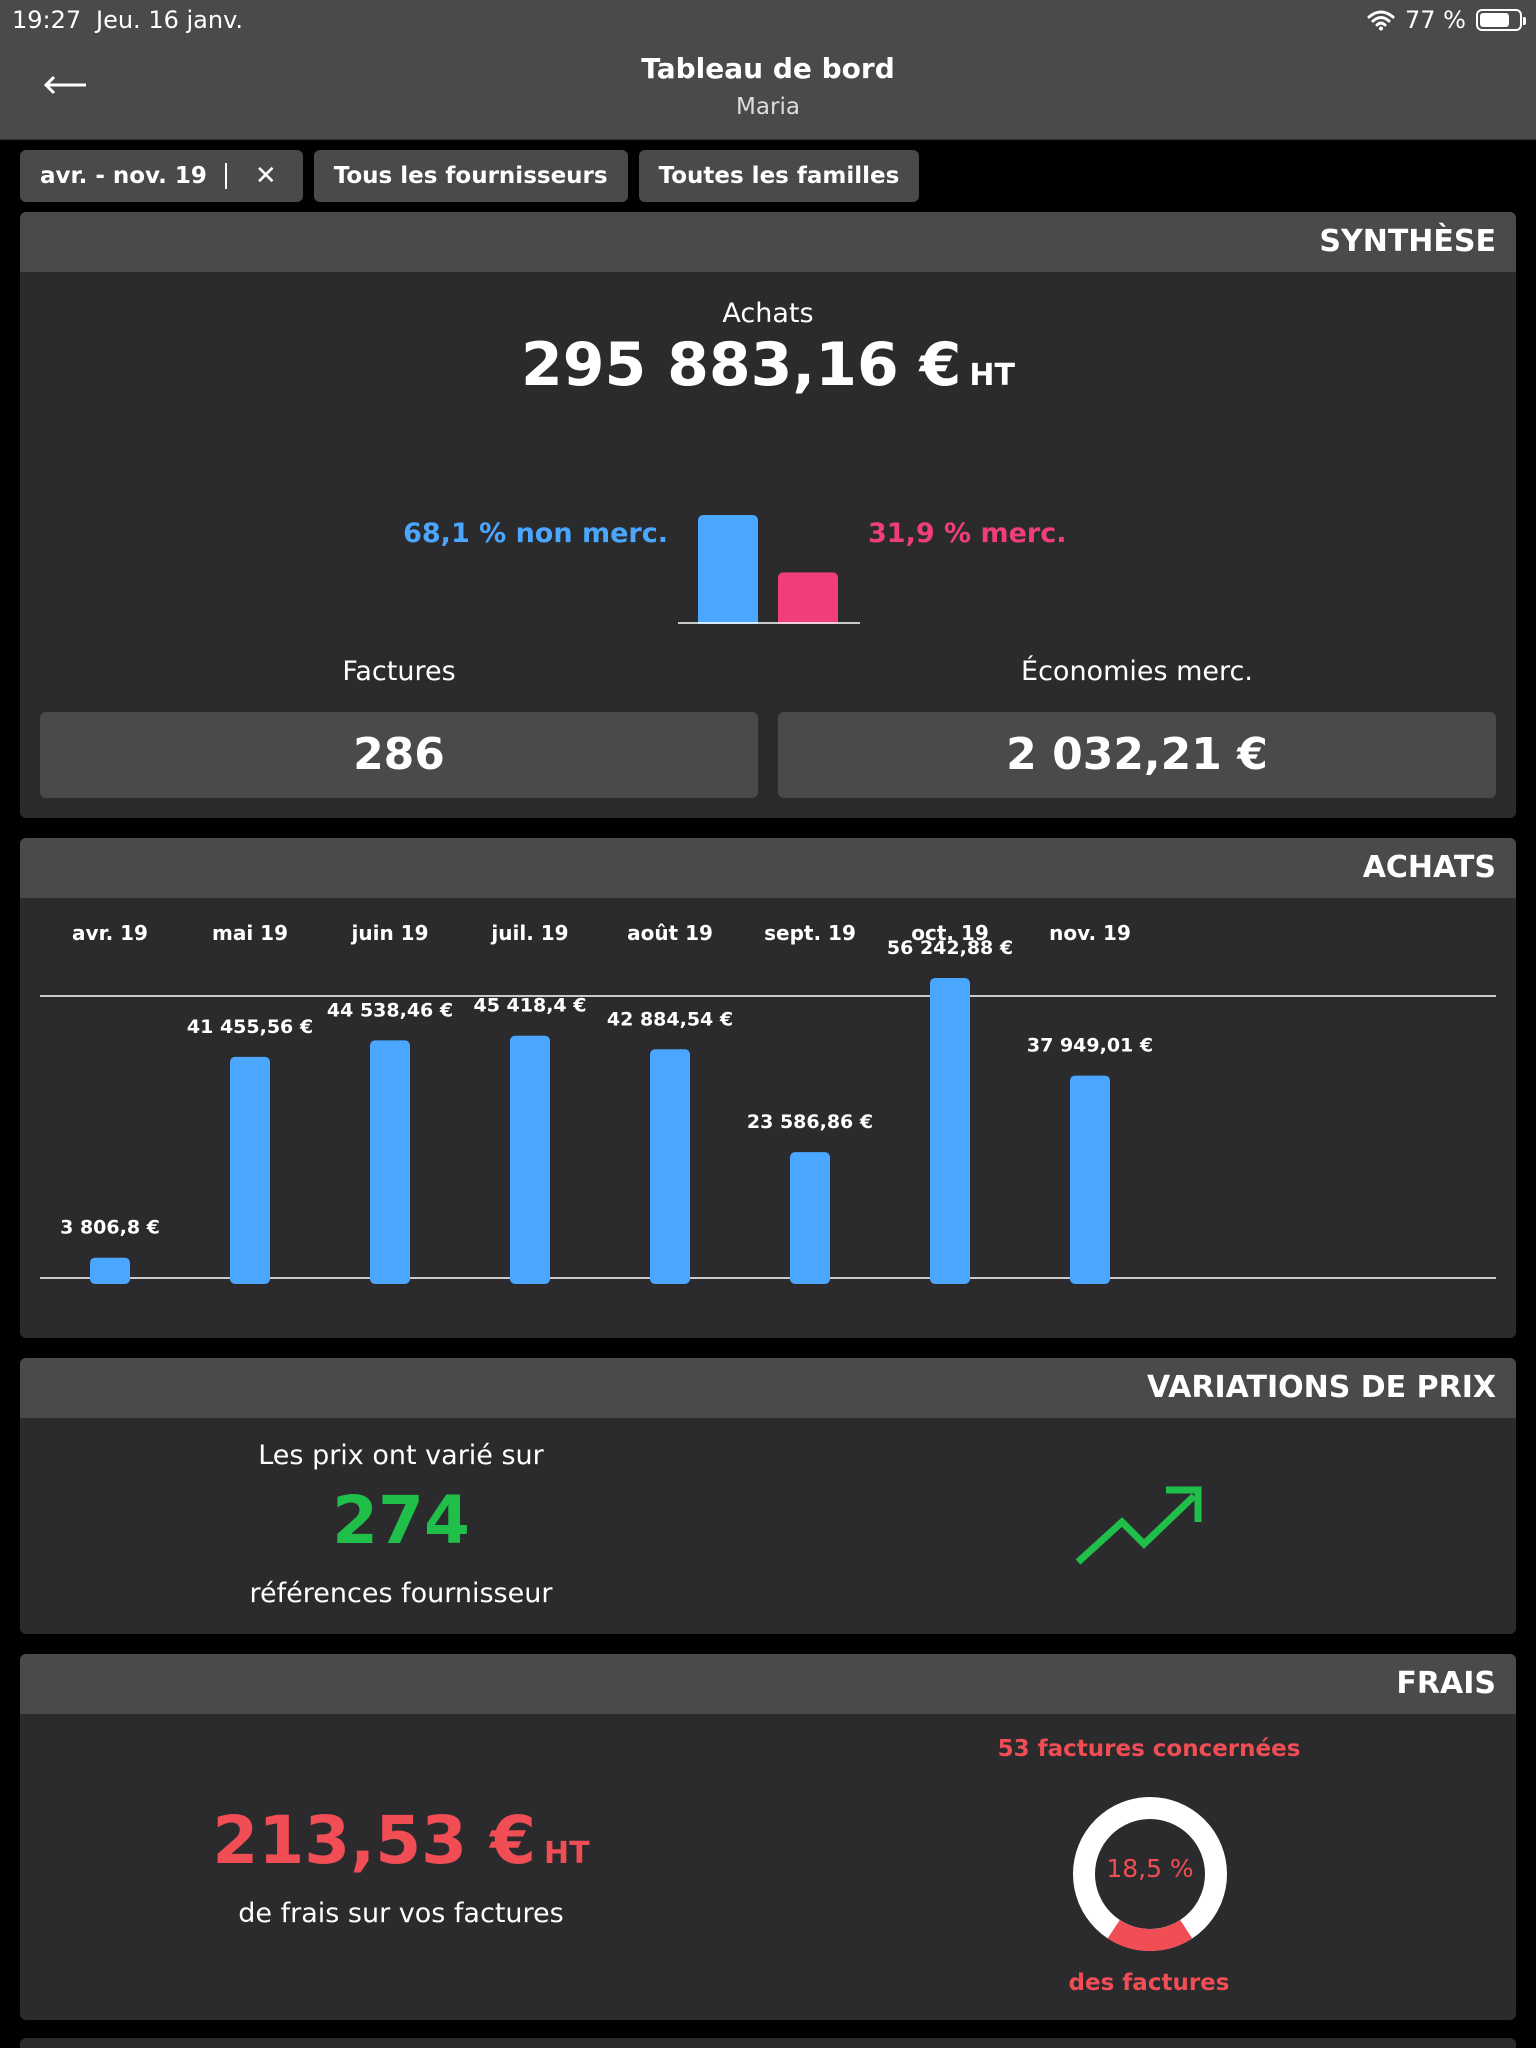  Describe the element at coordinates (768, 868) in the screenshot. I see `achats-header: ACHATS` at that location.